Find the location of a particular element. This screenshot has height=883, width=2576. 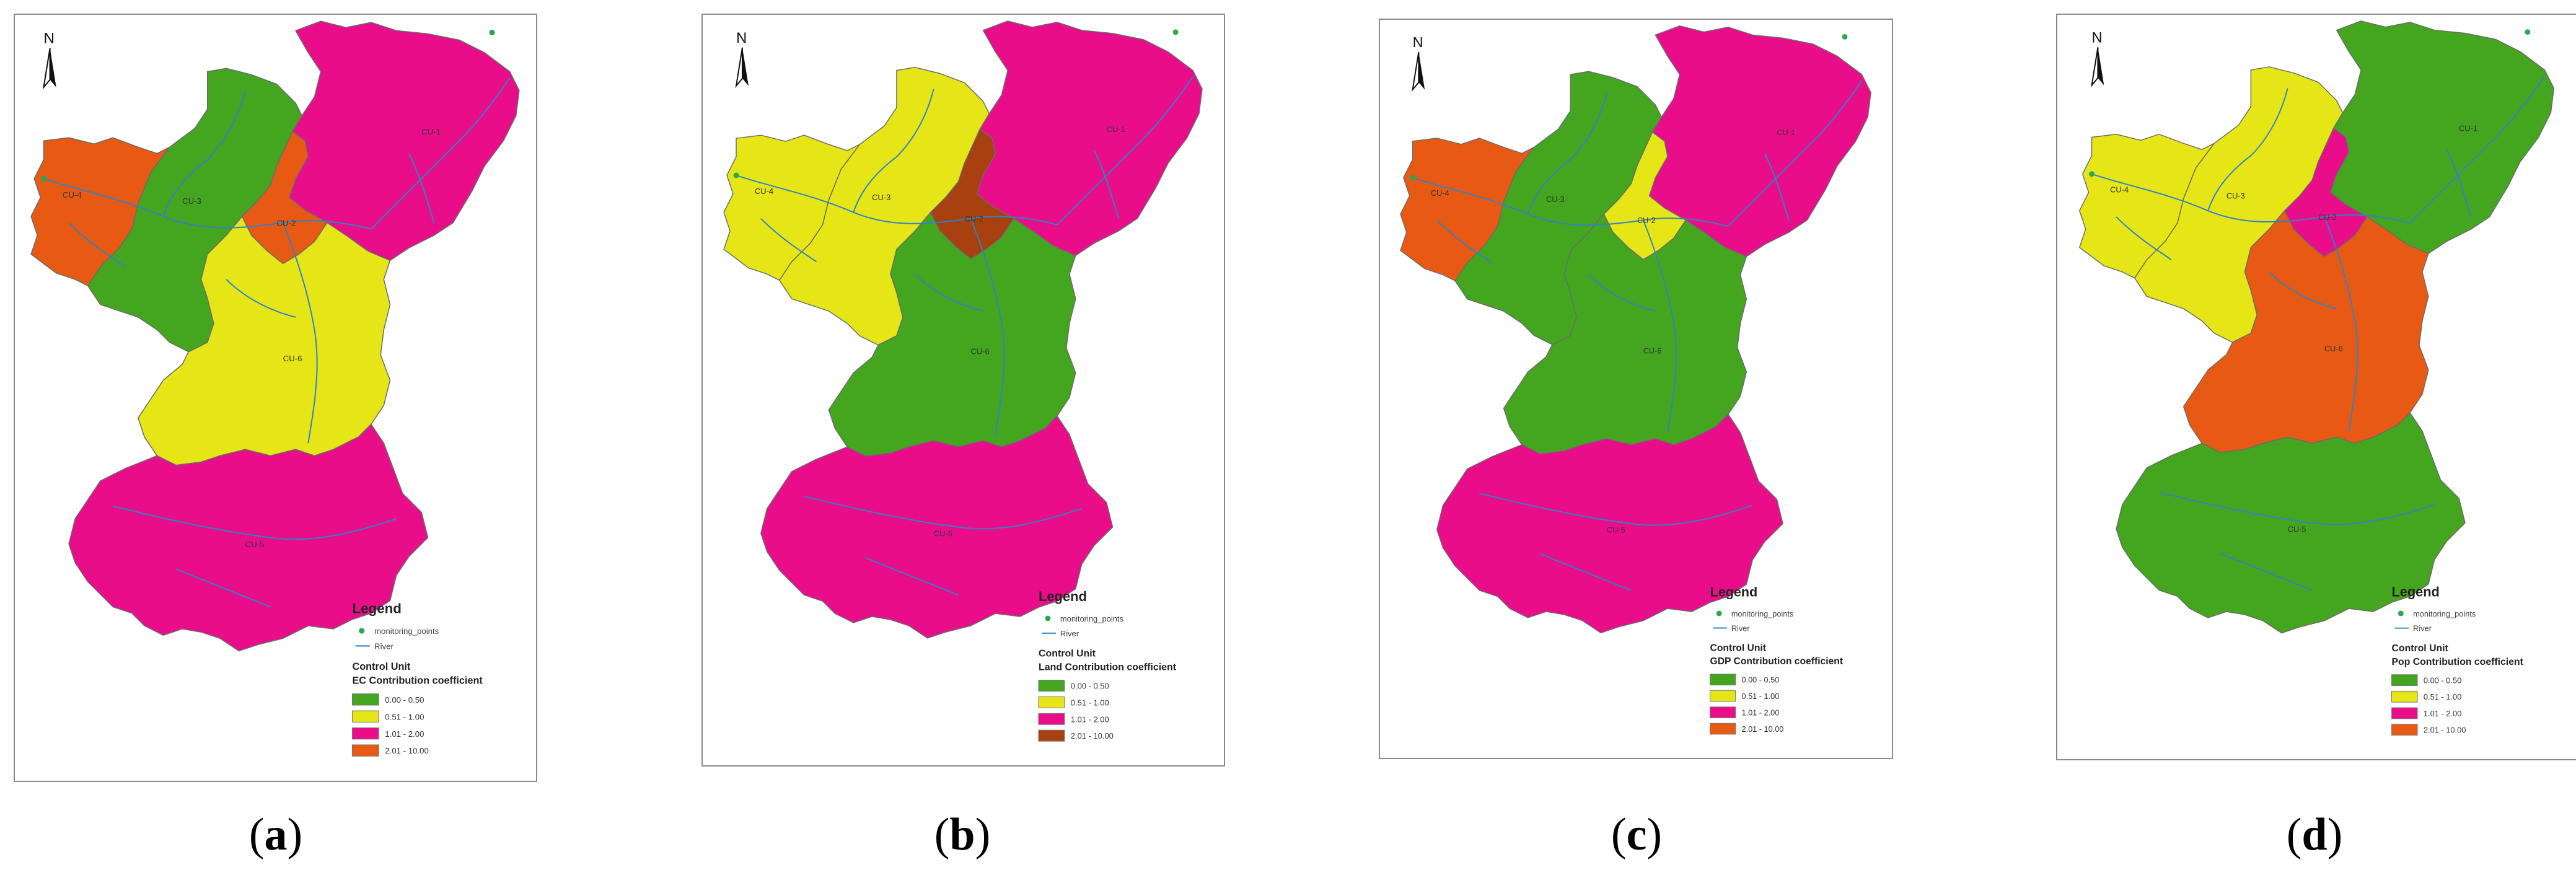

legend-coefficient-title: Land Contribution coefficient is located at coordinates (1108, 667).